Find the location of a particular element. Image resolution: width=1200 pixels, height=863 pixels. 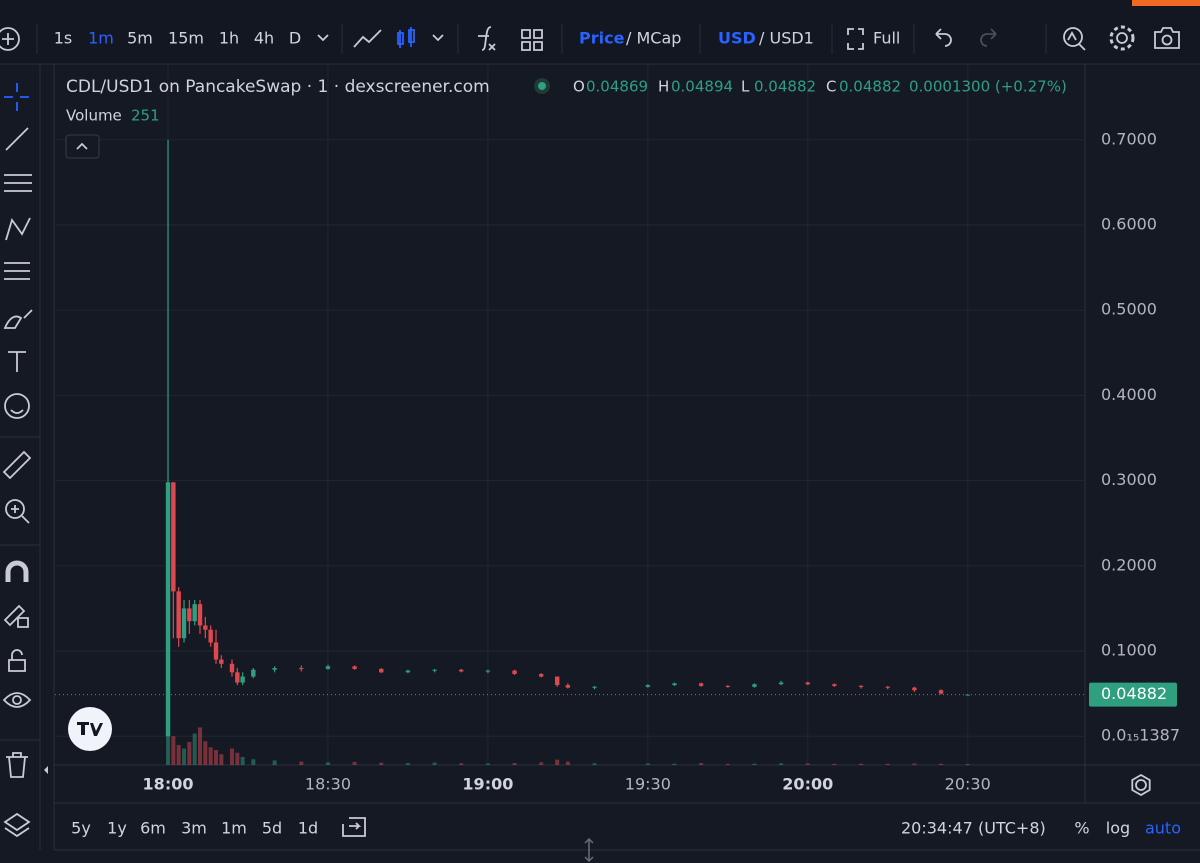

go-to-date-icon is located at coordinates (354, 827).